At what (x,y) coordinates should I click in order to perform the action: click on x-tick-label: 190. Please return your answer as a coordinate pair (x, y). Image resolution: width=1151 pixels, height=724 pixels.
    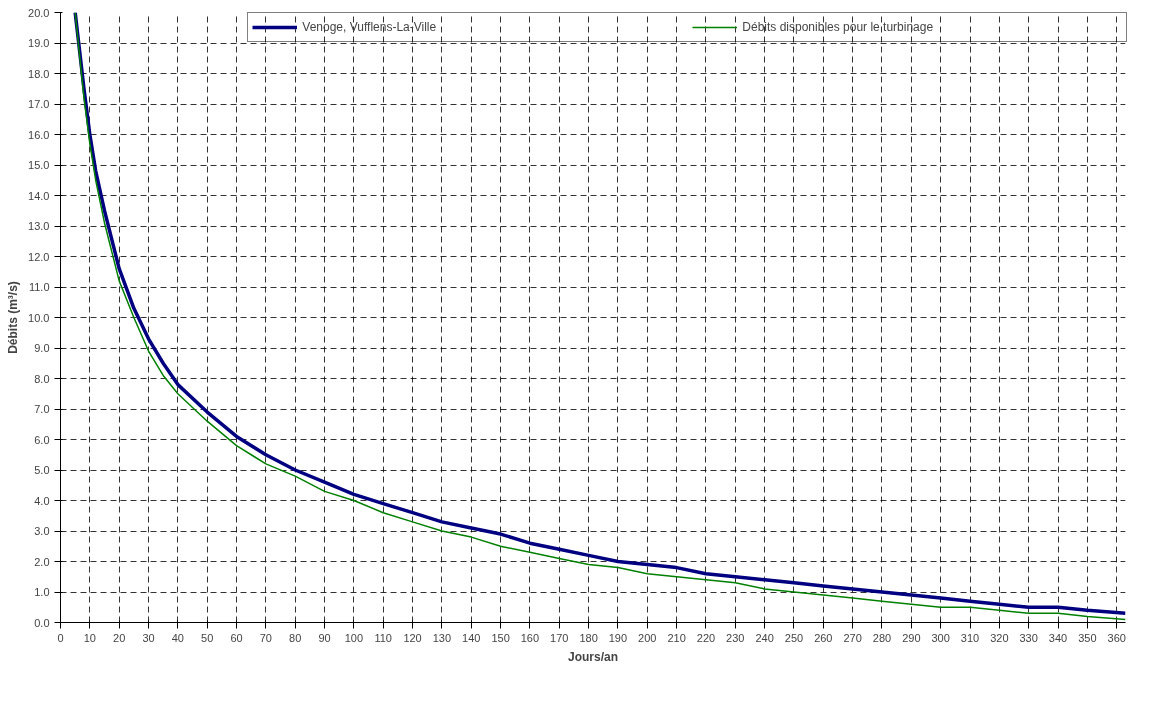
    Looking at the image, I should click on (618, 637).